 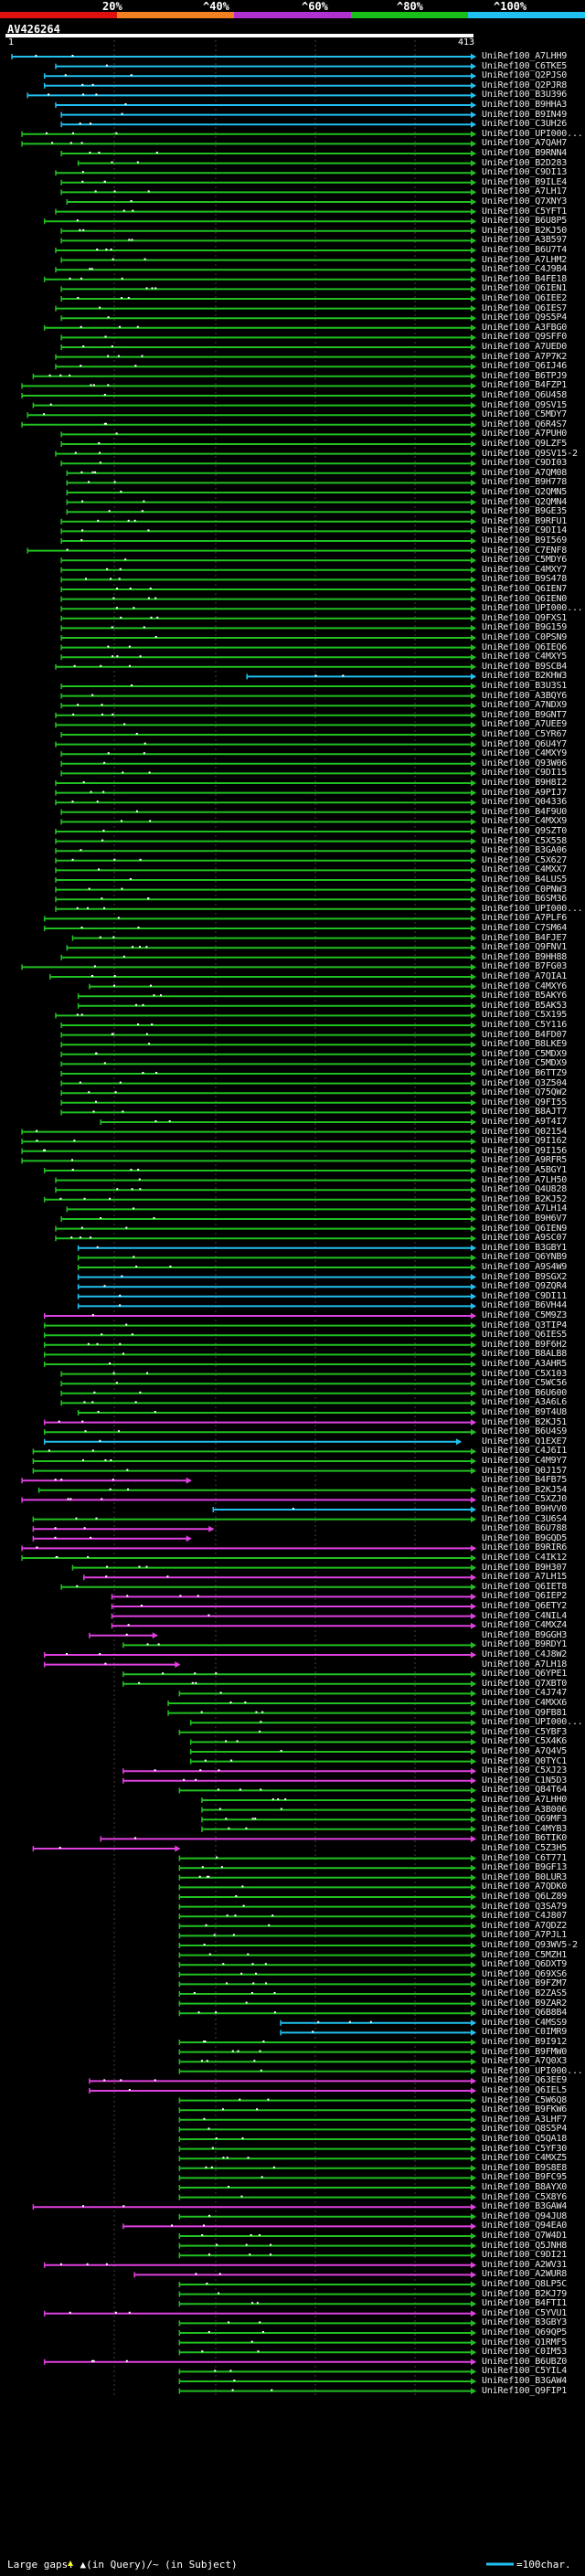 What do you see at coordinates (525, 240) in the screenshot?
I see `hit-label: UniRef100_A3B597` at bounding box center [525, 240].